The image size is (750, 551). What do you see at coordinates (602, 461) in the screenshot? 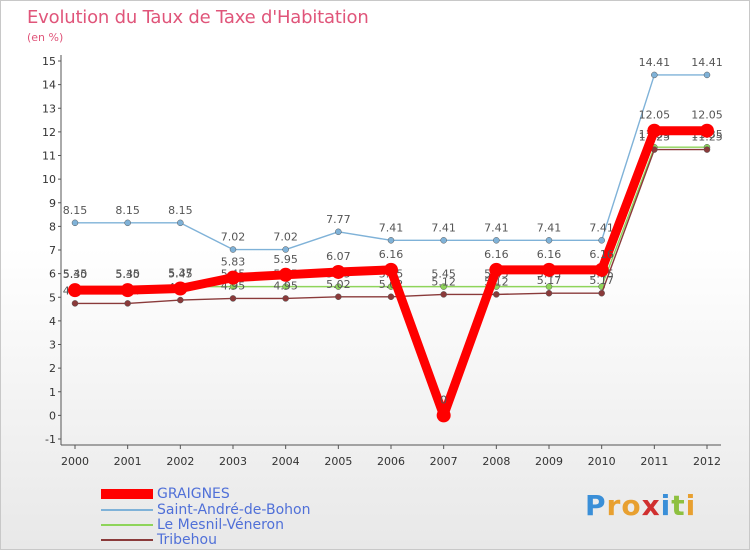
I see `x-tick-label: 2010` at bounding box center [602, 461].